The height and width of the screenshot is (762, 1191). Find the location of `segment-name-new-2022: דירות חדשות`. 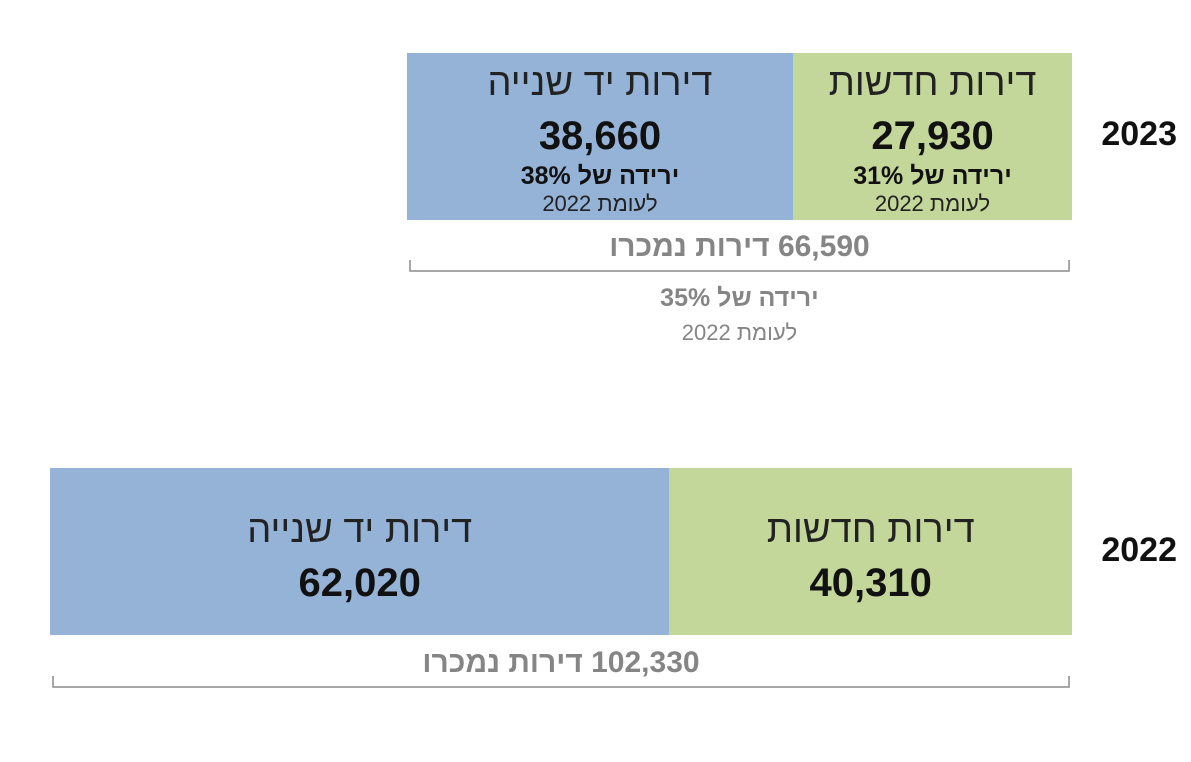

segment-name-new-2022: דירות חדשות is located at coordinates (870, 530).